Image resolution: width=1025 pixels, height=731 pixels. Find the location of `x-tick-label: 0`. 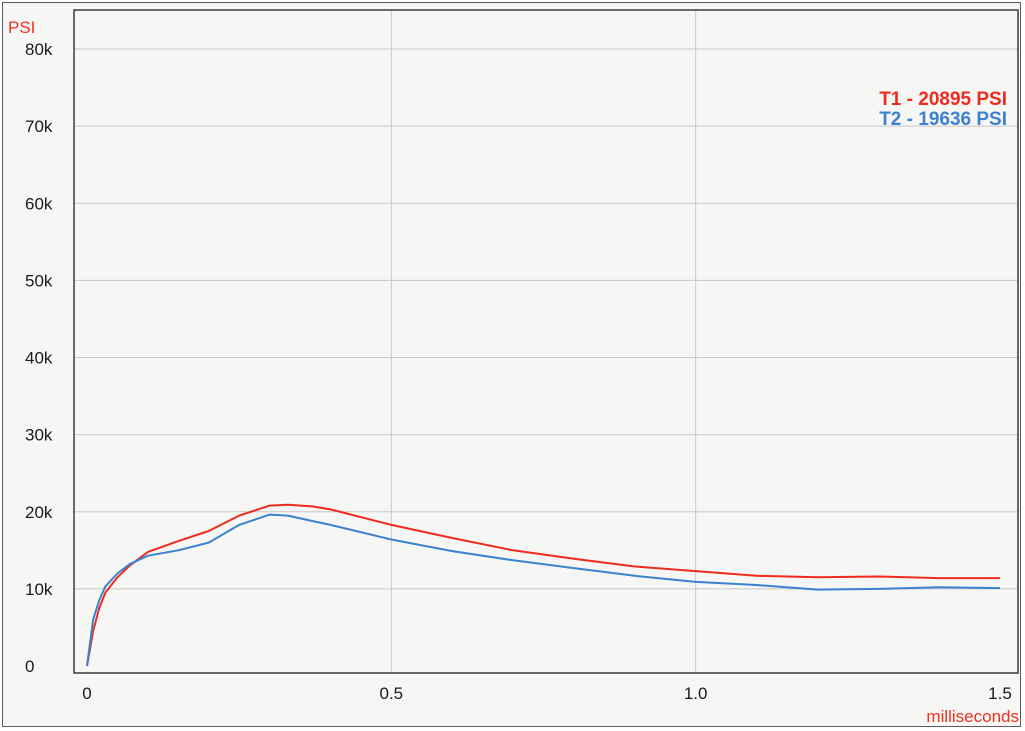

x-tick-label: 0 is located at coordinates (86, 693).